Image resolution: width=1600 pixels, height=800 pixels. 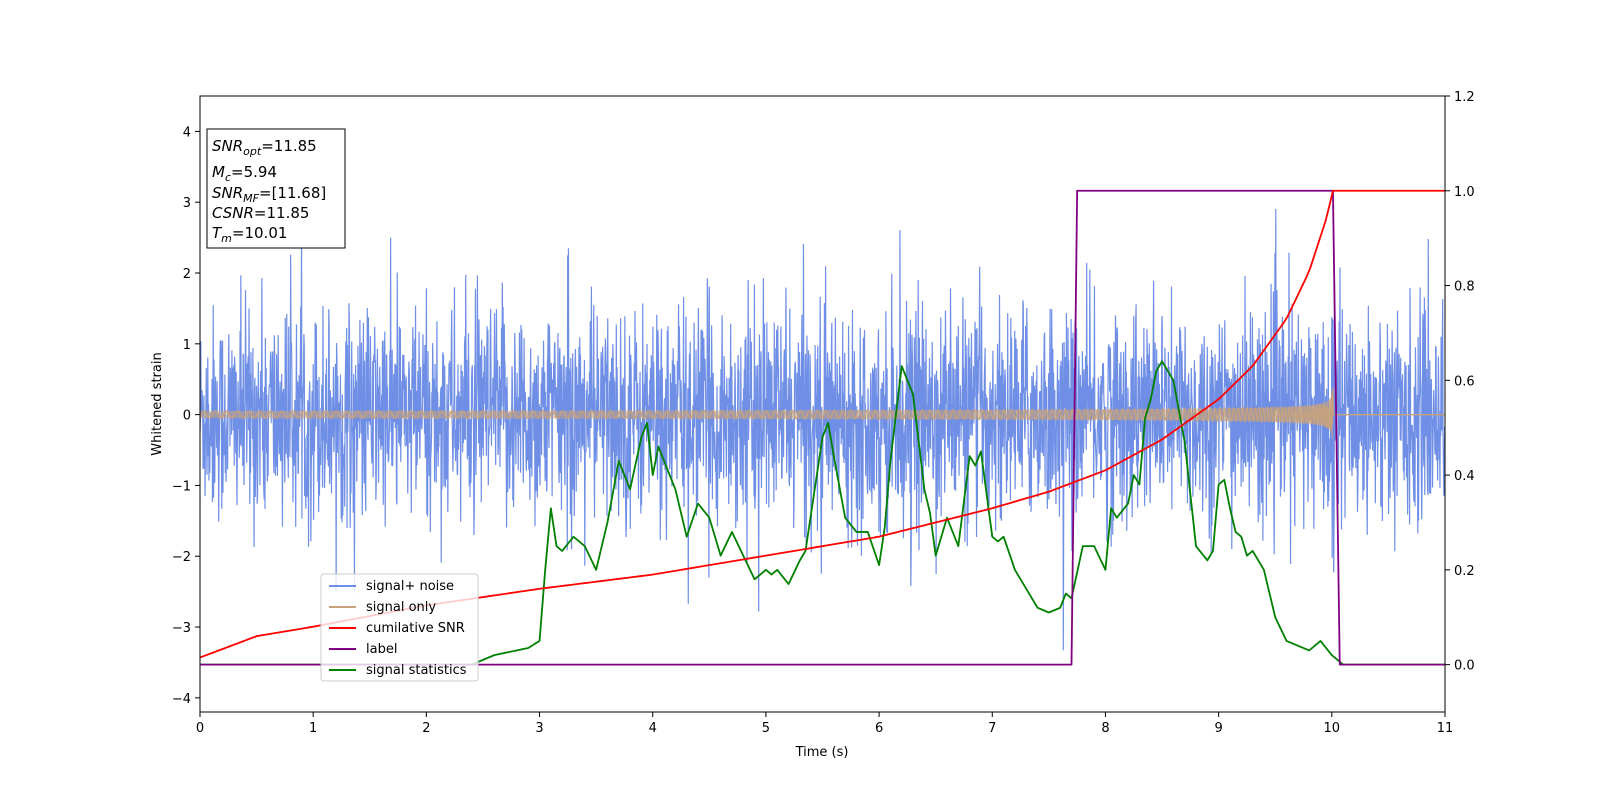 What do you see at coordinates (260, 233) in the screenshot?
I see `info-tm-value: =10.01` at bounding box center [260, 233].